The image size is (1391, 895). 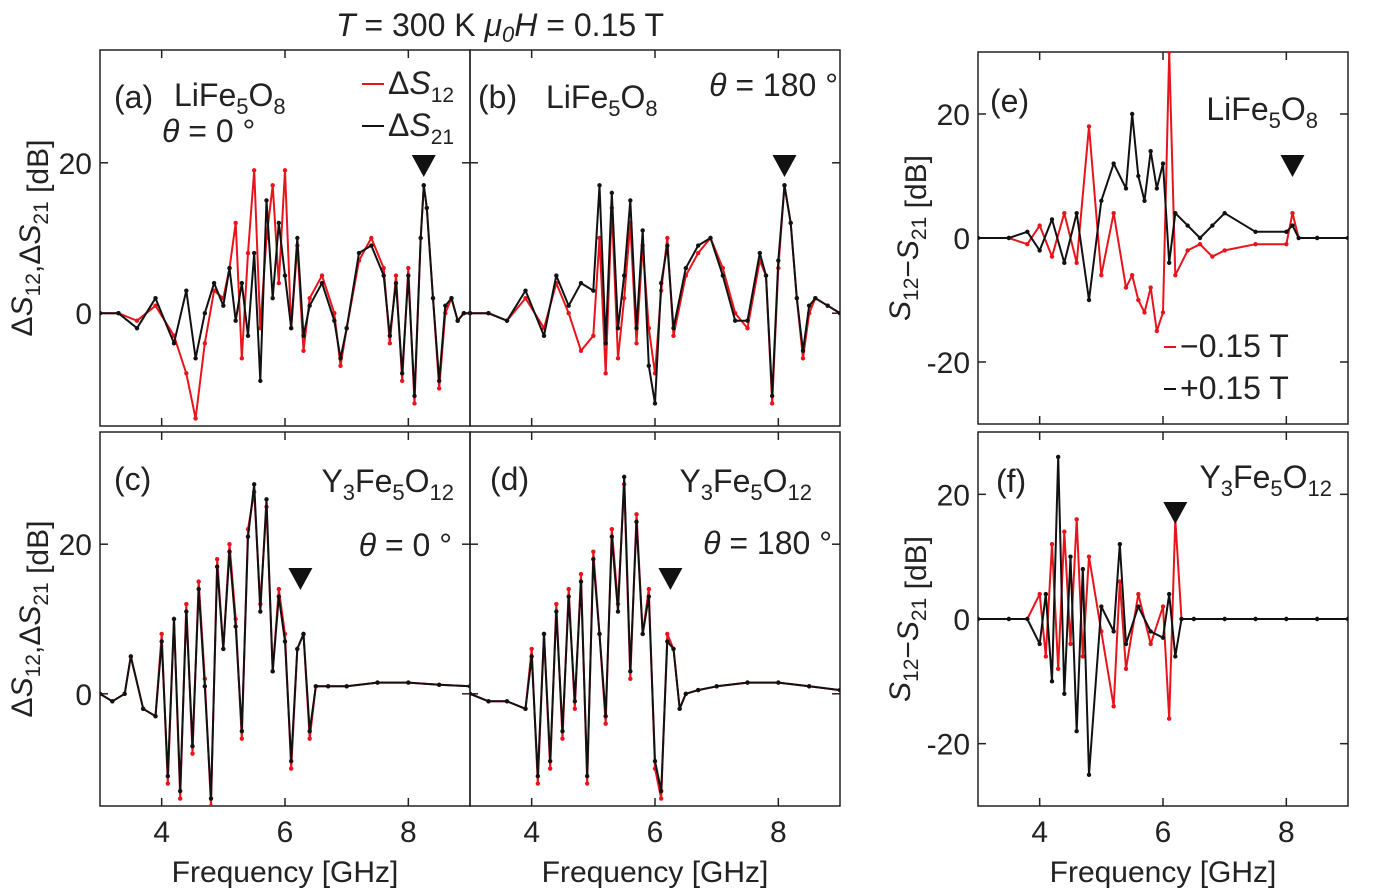 I want to click on legend-label: −0.15 T, so click(x=1234, y=346).